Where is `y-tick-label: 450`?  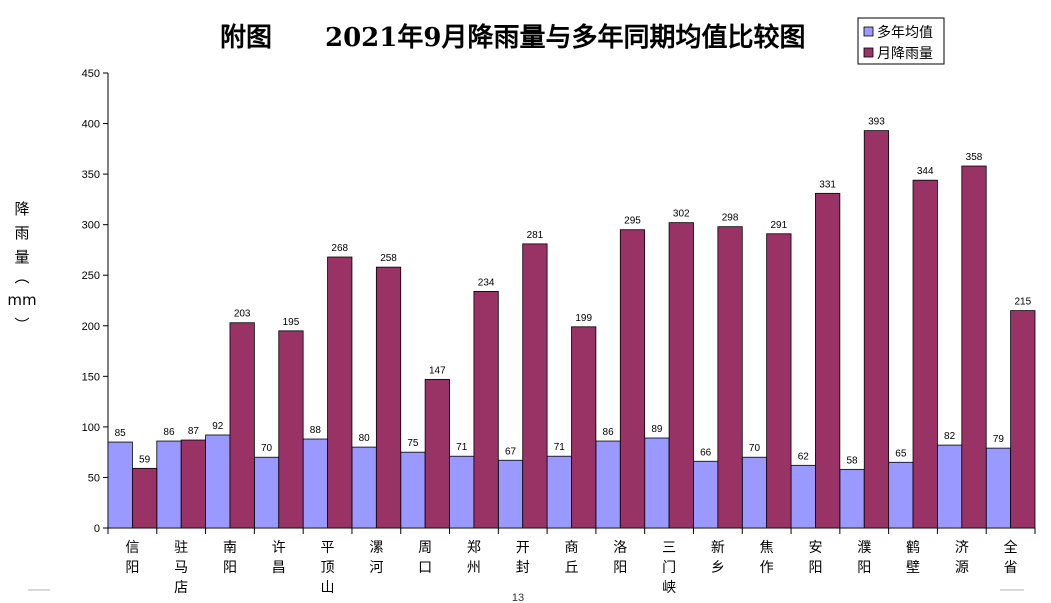 y-tick-label: 450 is located at coordinates (91, 74).